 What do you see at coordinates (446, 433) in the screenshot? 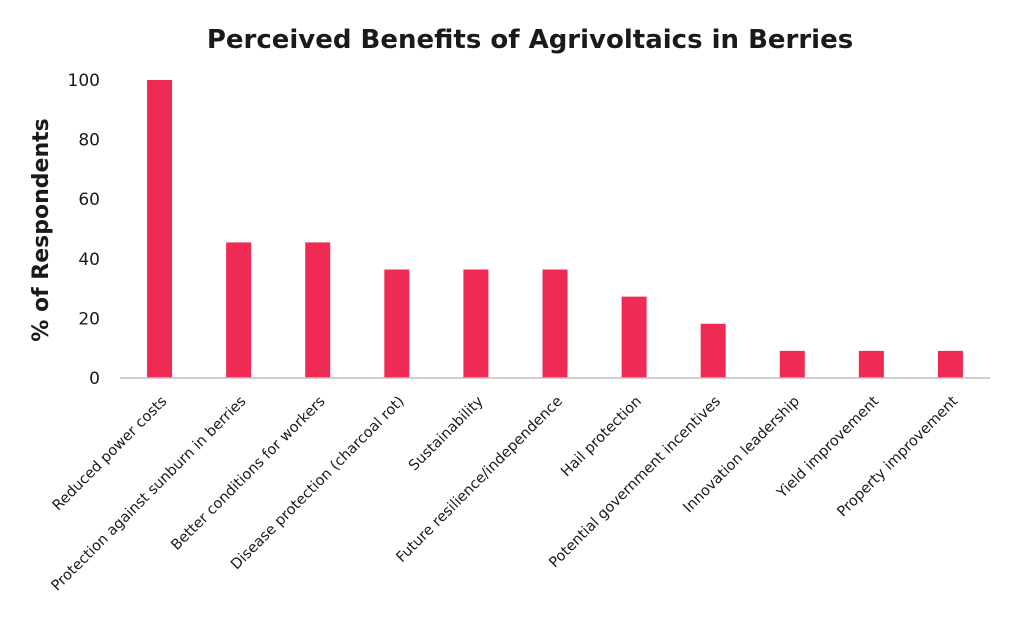
I see `x-category-label: Sustainability` at bounding box center [446, 433].